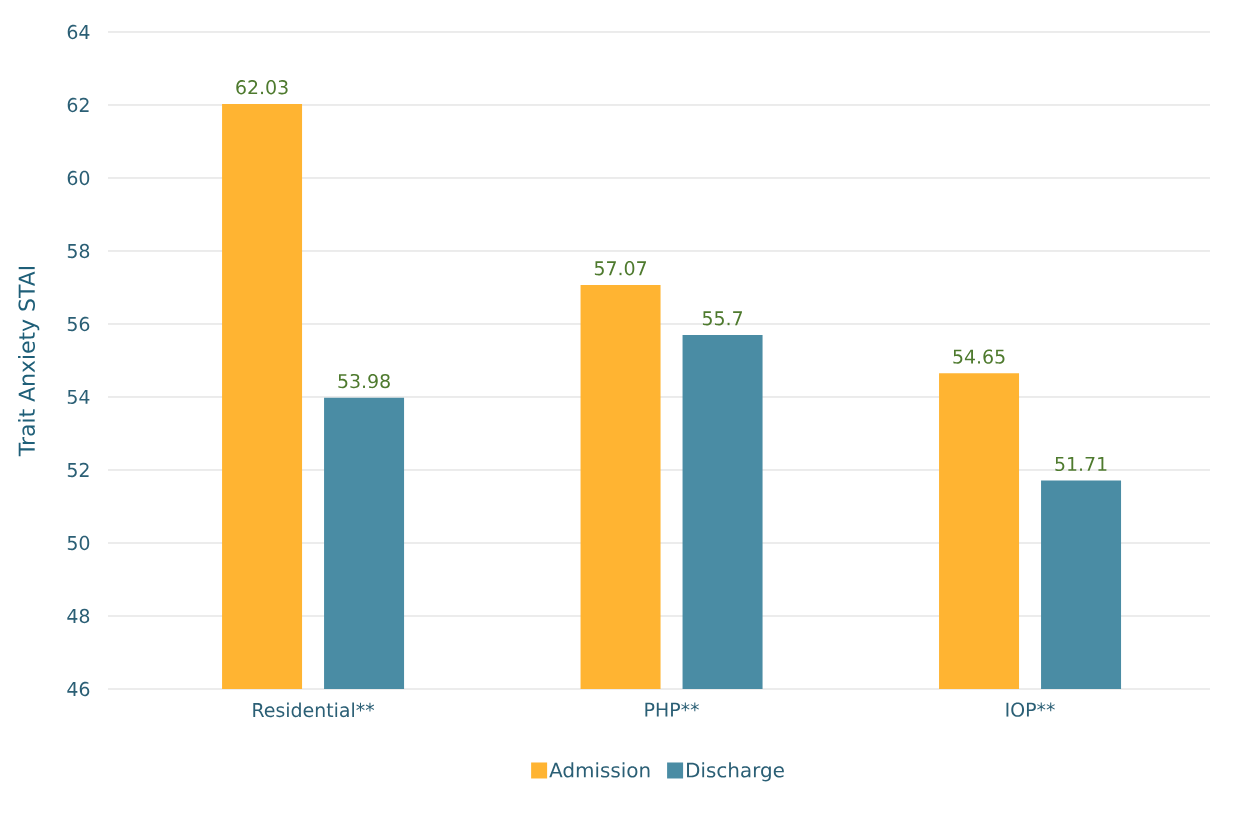 This screenshot has width=1234, height=815. What do you see at coordinates (364, 381) in the screenshot?
I see `data-label: 53.98` at bounding box center [364, 381].